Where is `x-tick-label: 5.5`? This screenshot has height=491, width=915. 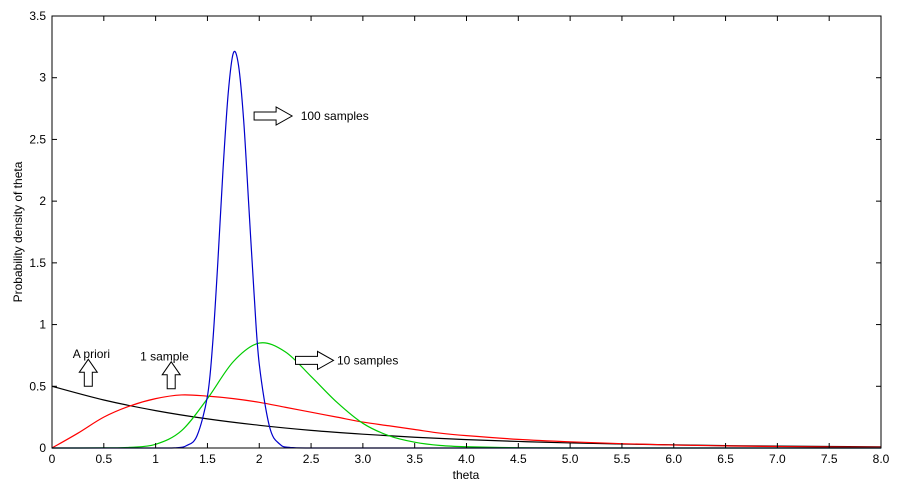 x-tick-label: 5.5 is located at coordinates (622, 459).